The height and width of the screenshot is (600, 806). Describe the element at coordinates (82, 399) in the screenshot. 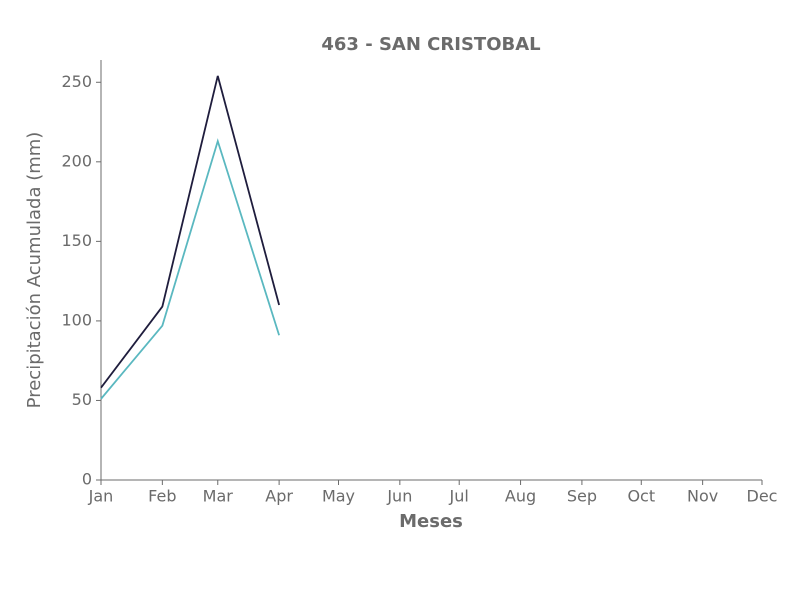

I see `y-tick-label: 50` at that location.